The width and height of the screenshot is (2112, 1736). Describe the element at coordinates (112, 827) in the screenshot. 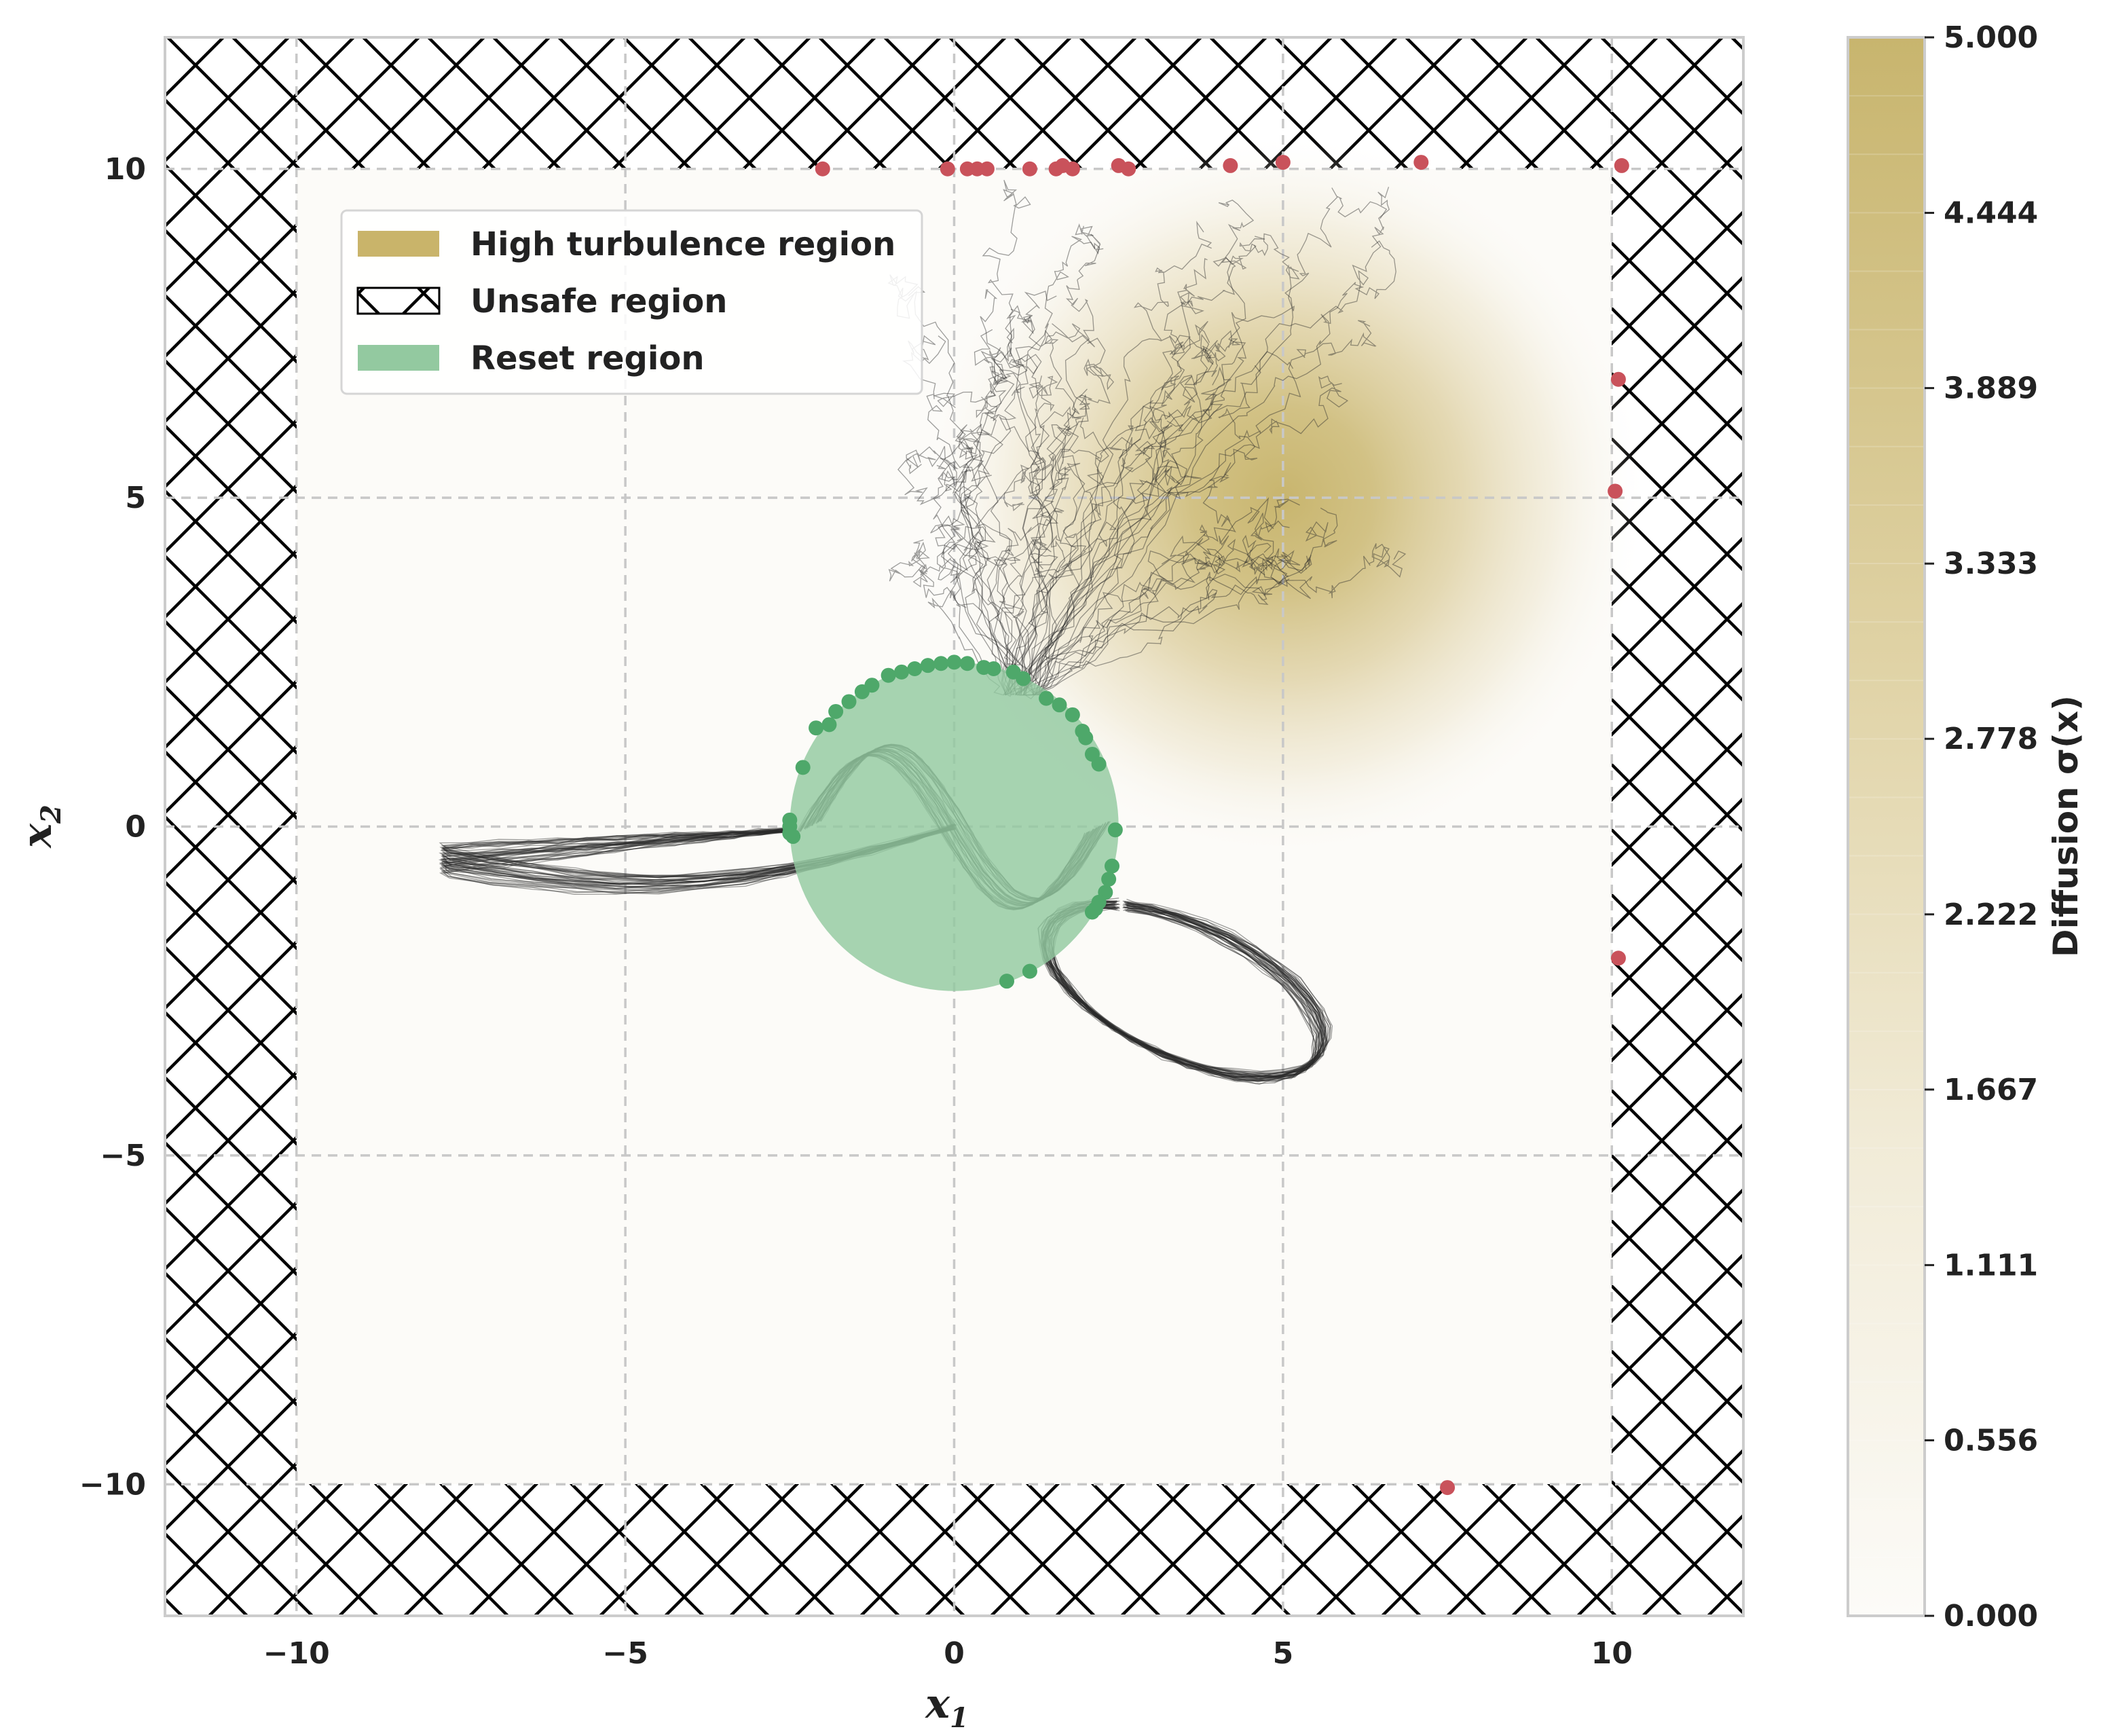

I see `y-tick-labels: −10 −5 0 5 10` at that location.